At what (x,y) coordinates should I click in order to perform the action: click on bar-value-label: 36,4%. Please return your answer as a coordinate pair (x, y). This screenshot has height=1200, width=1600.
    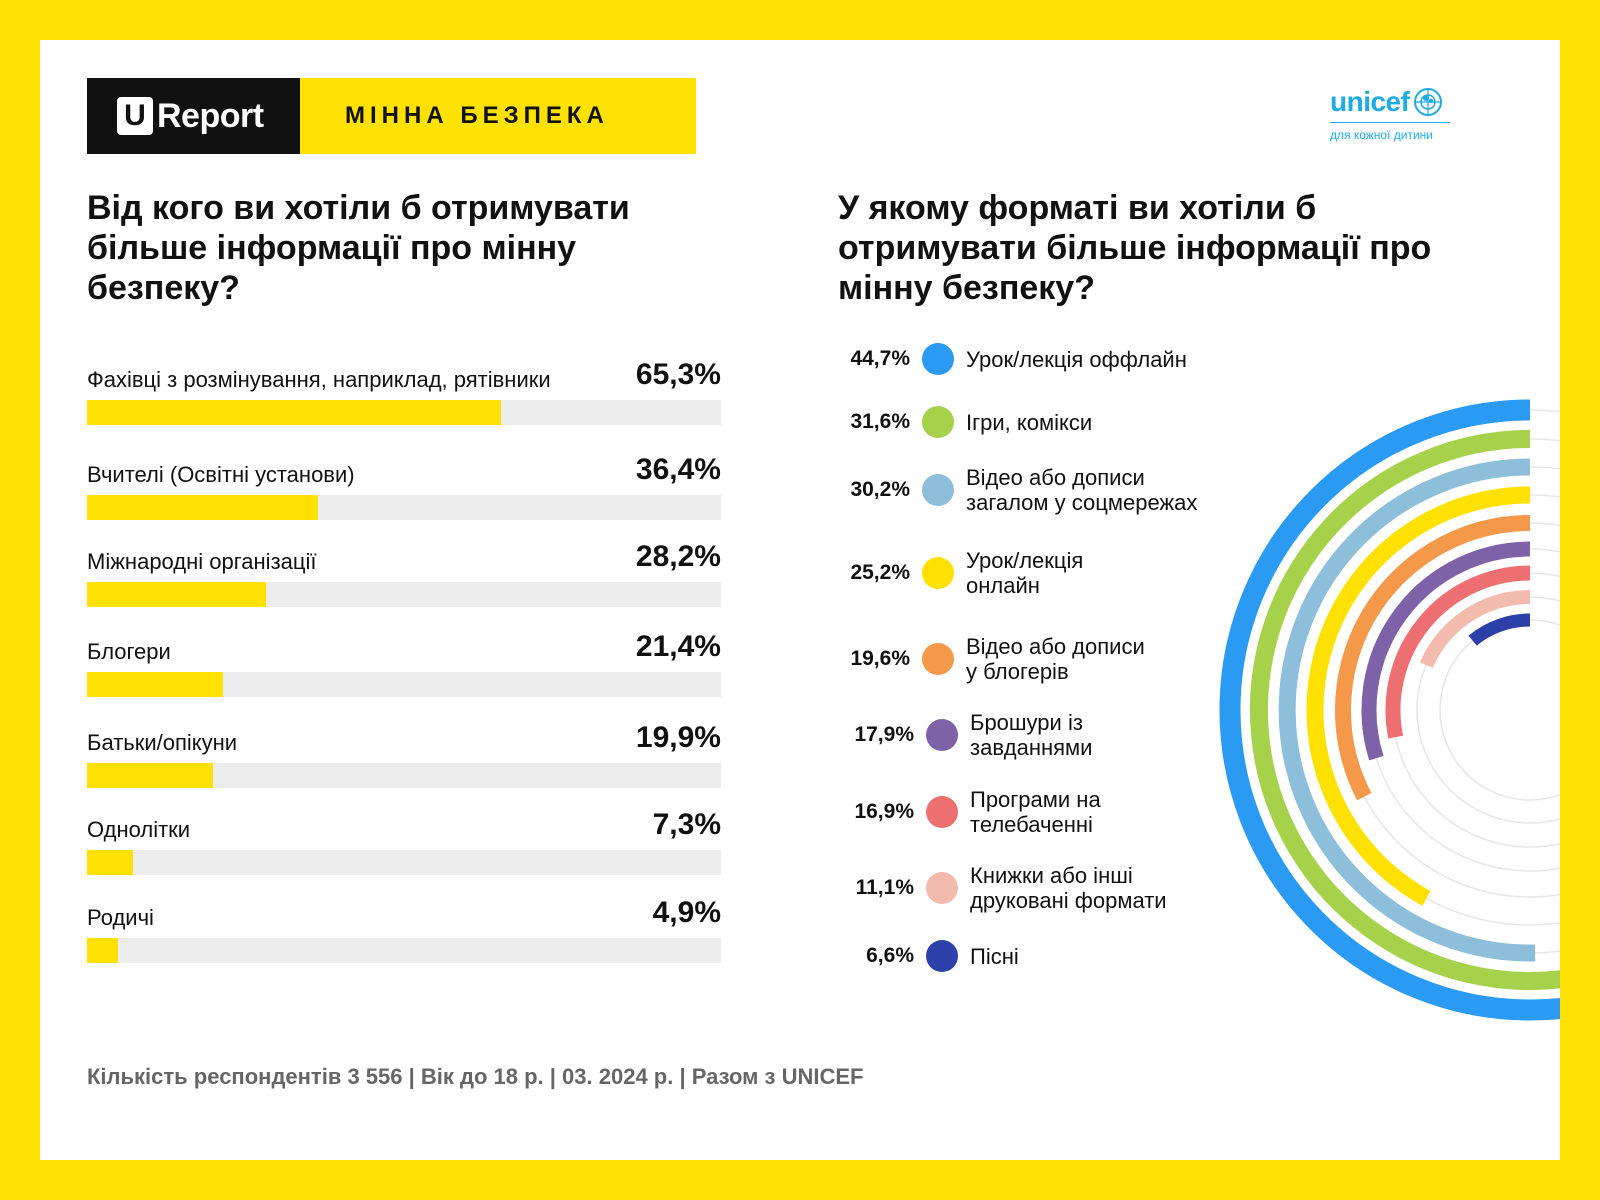
    Looking at the image, I should click on (678, 469).